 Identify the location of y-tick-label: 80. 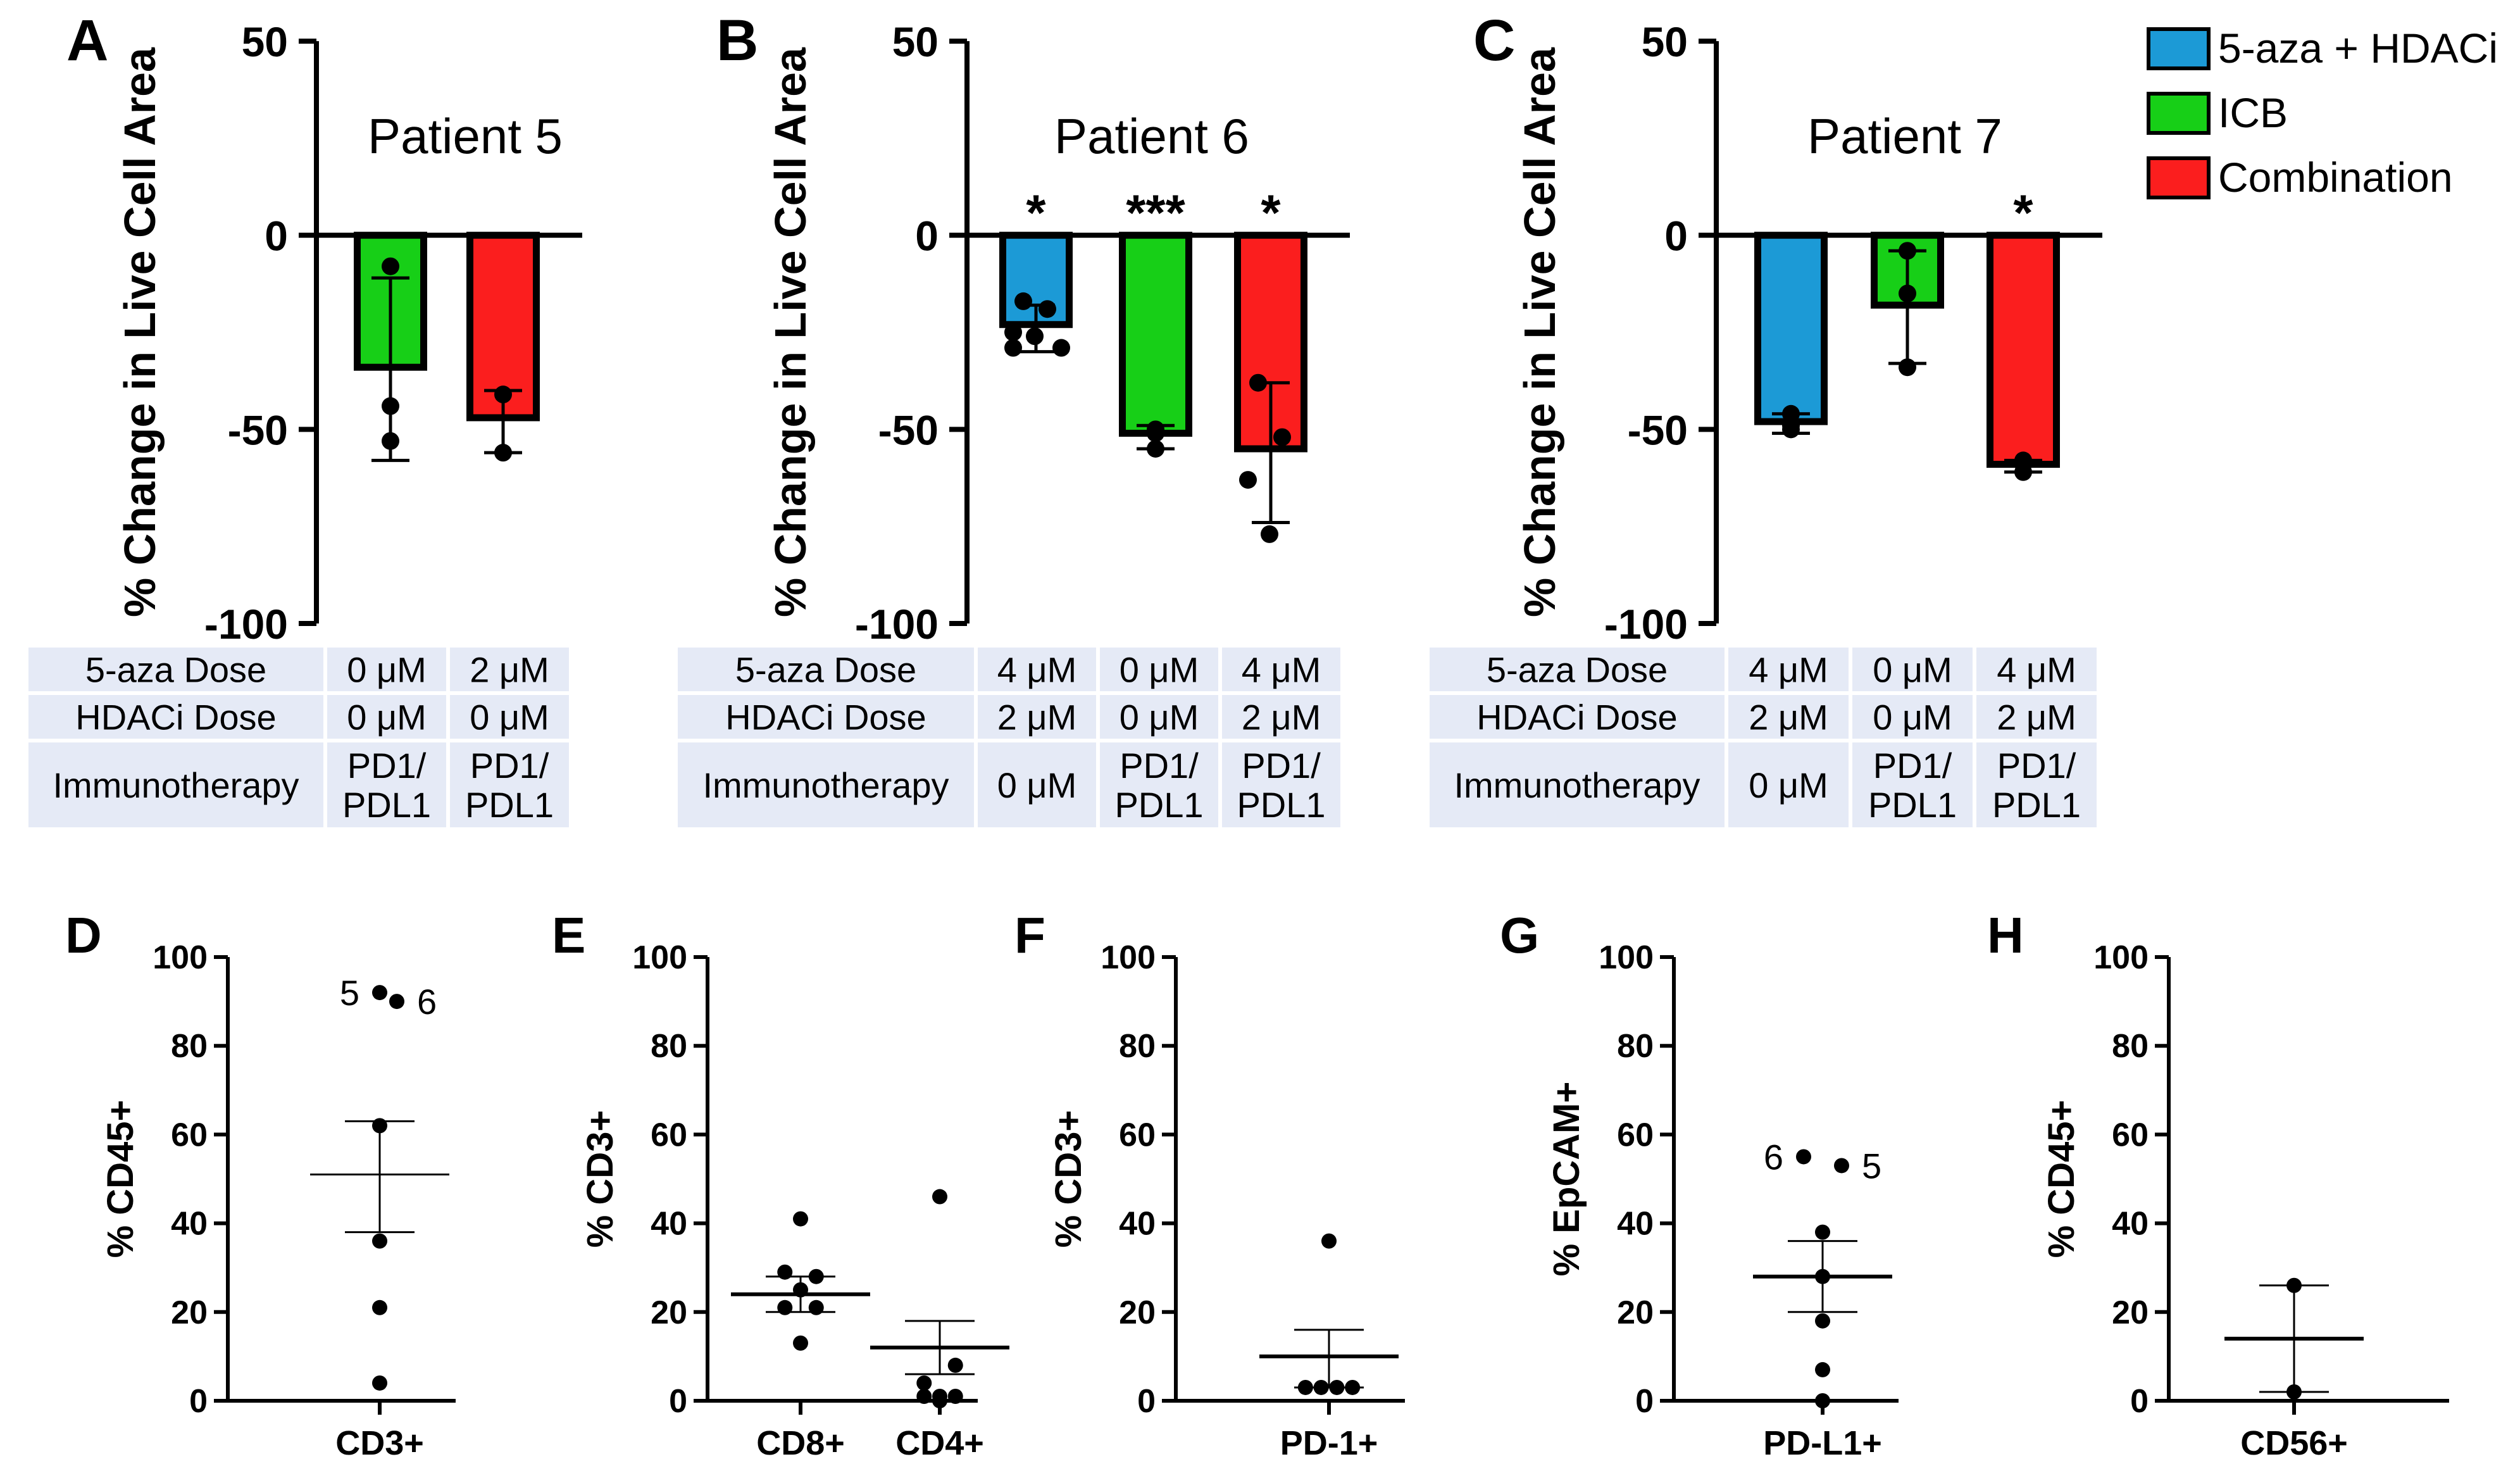
(1635, 1046).